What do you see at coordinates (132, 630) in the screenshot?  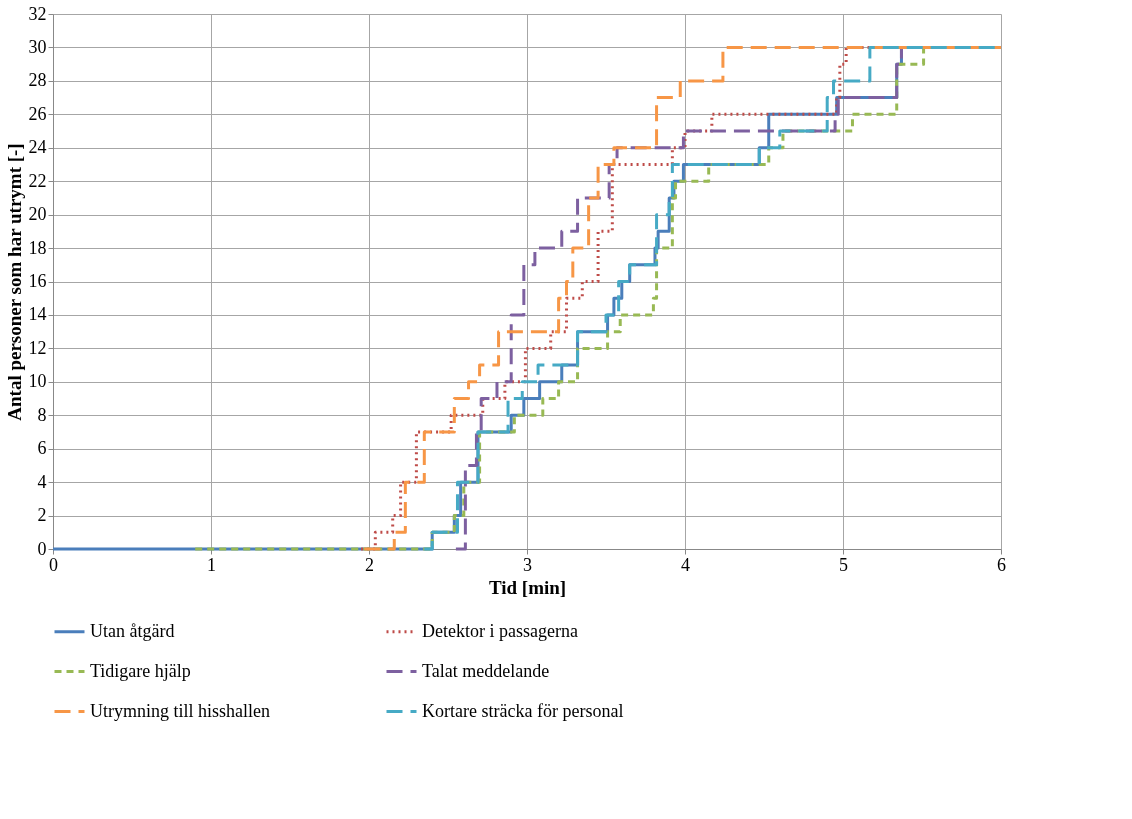 I see `legend-label: Utan åtgärd` at bounding box center [132, 630].